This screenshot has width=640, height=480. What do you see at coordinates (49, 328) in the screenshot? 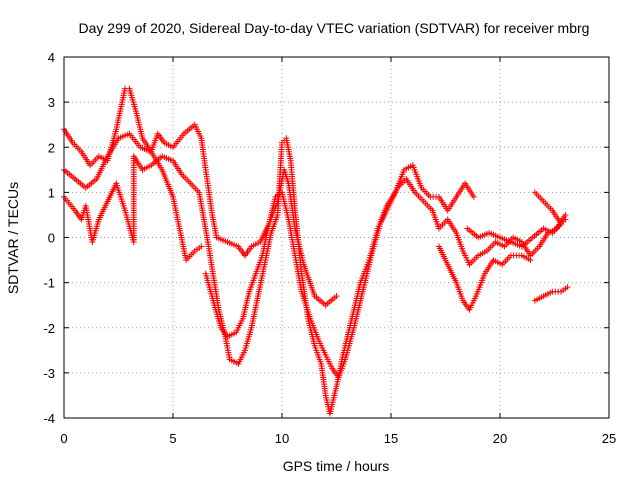
I see `y-tick-label: -2` at bounding box center [49, 328].